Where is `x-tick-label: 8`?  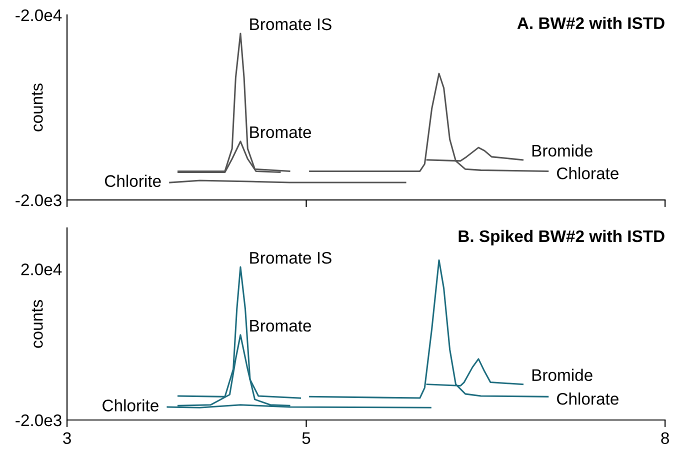
x-tick-label: 8 is located at coordinates (665, 438).